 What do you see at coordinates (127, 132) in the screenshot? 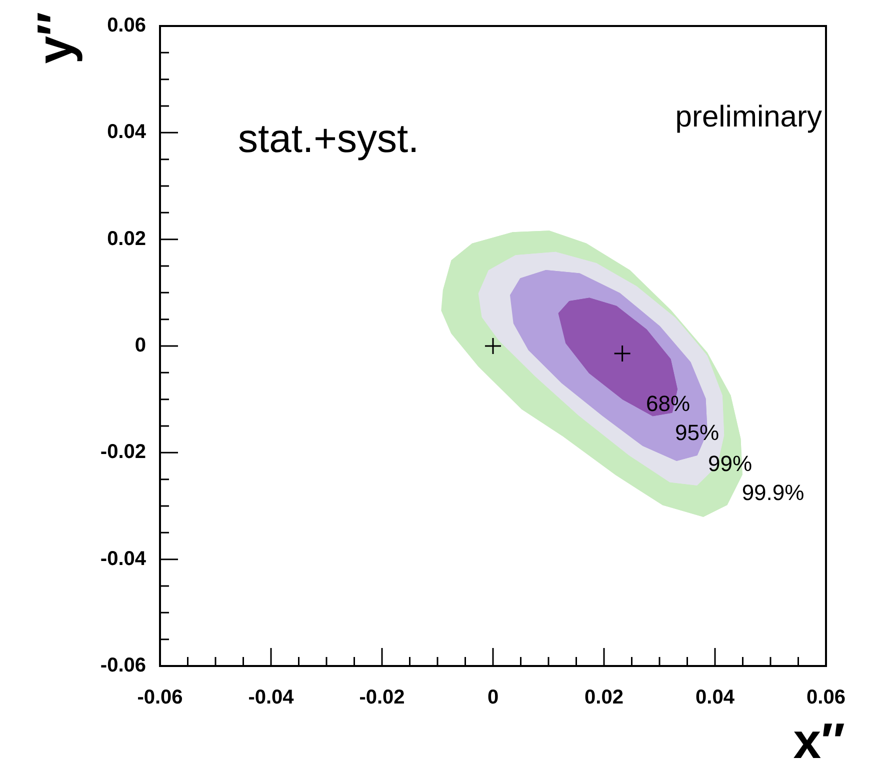
I see `y-tick-label: 0.04` at bounding box center [127, 132].